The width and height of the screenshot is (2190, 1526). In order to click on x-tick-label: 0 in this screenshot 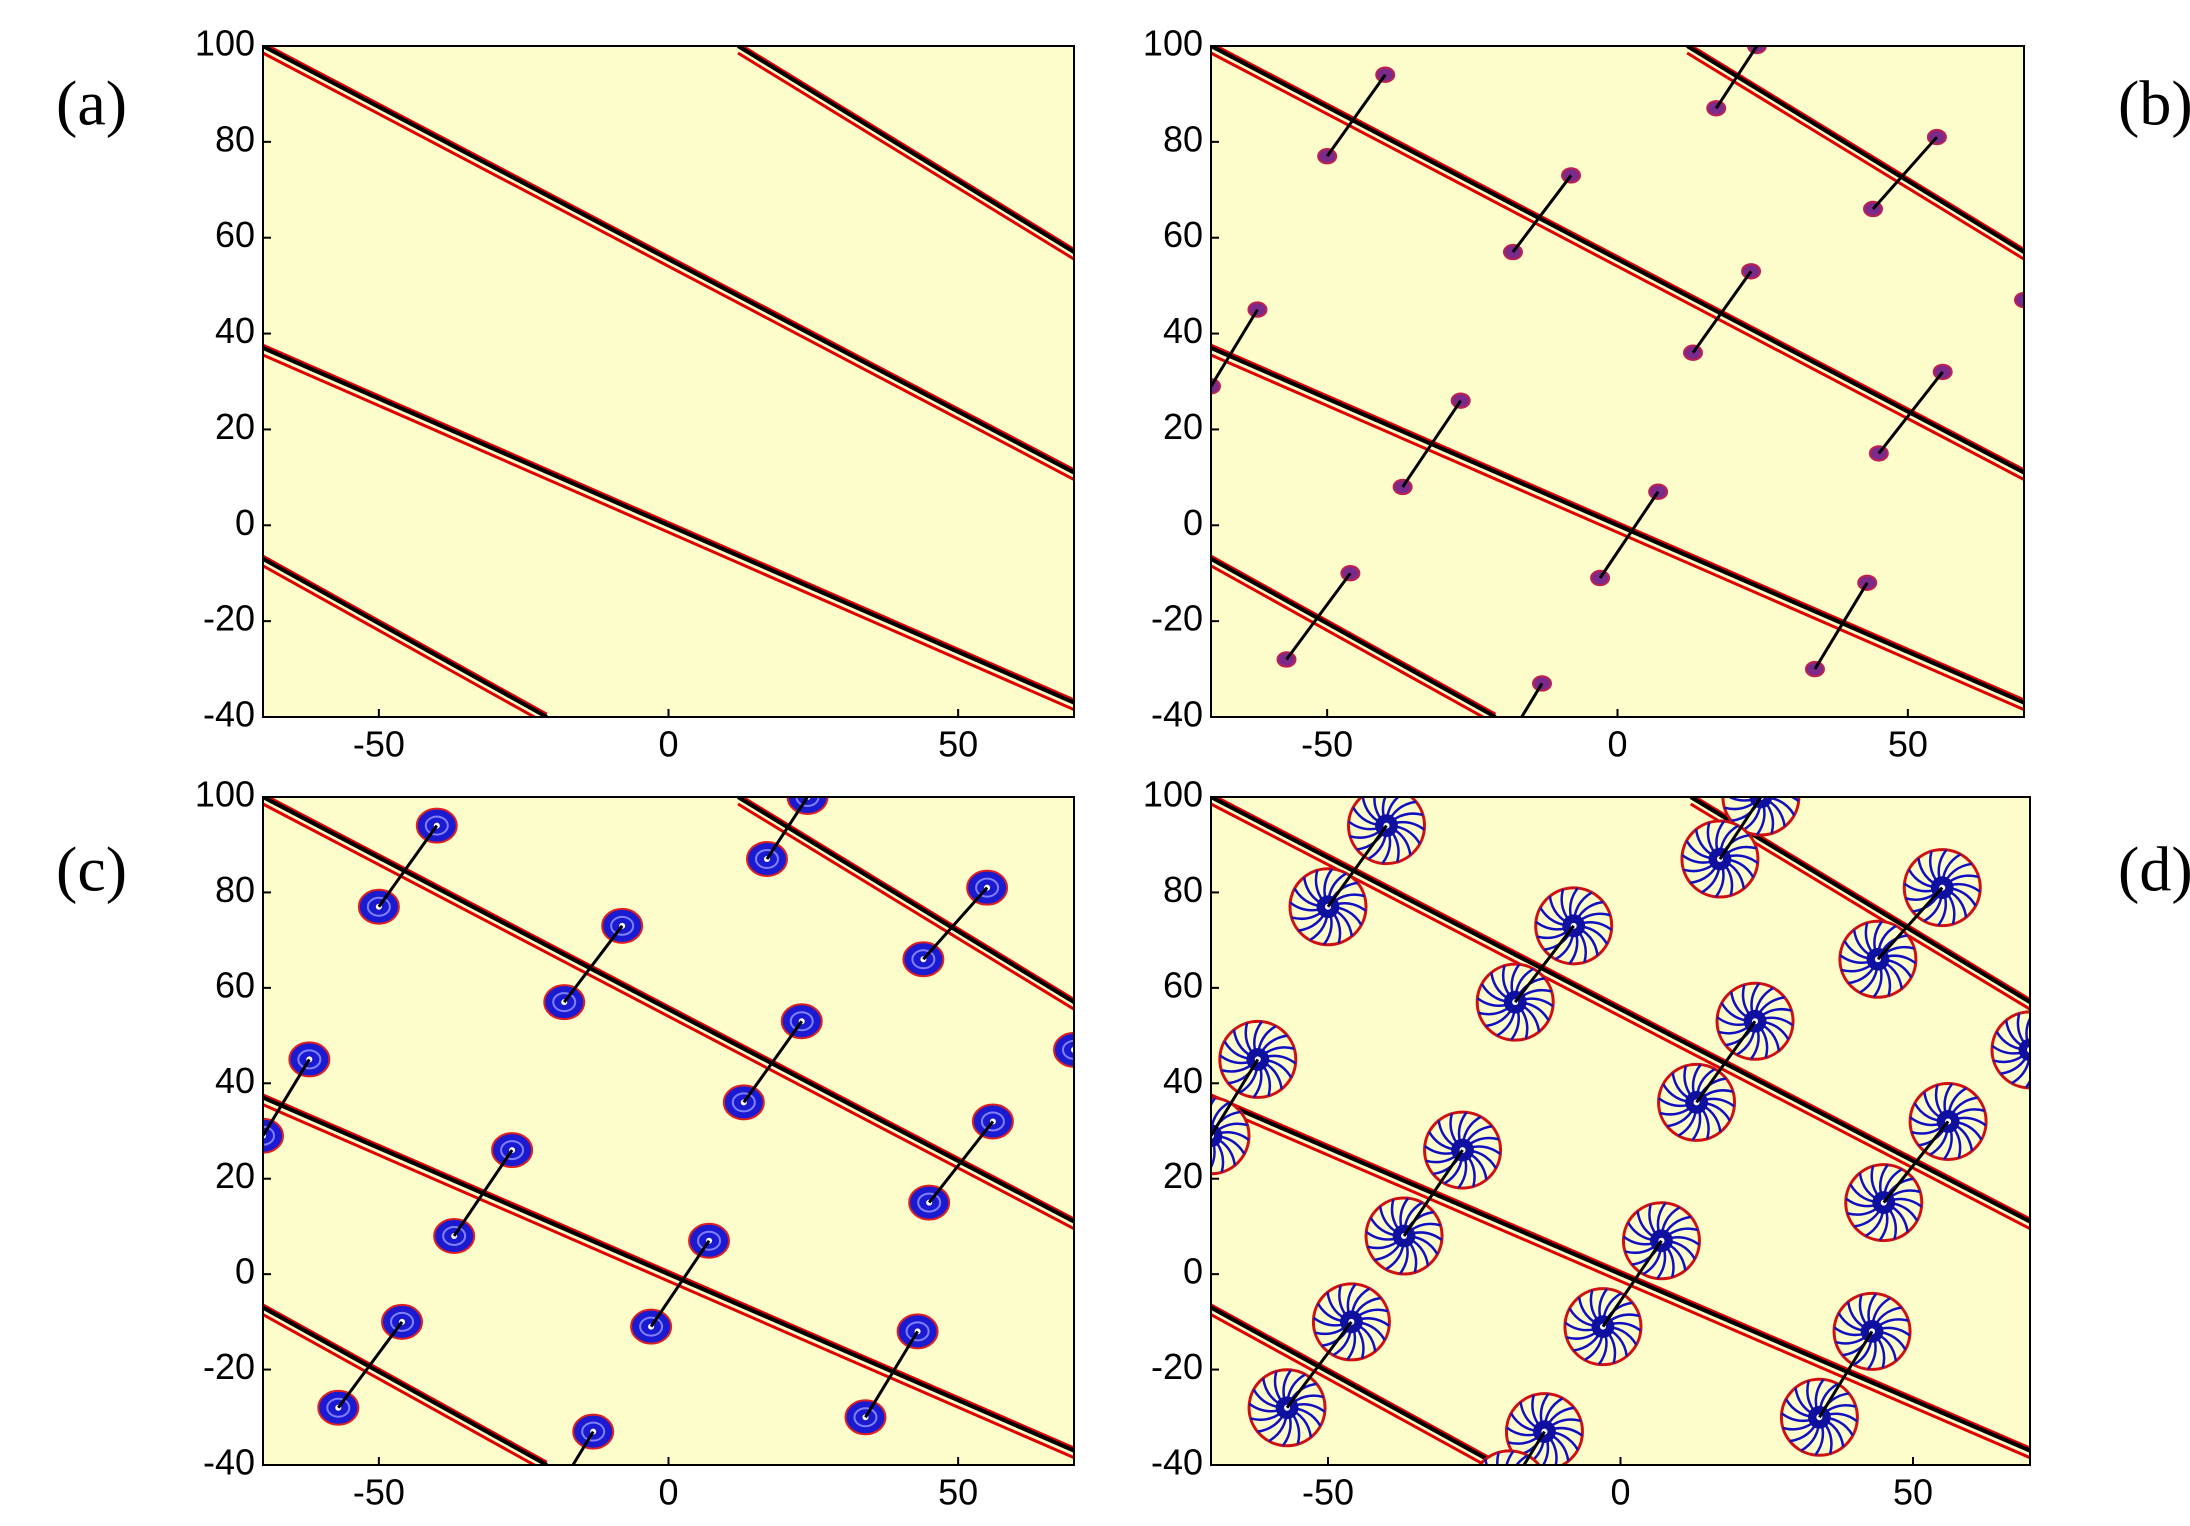, I will do `click(668, 744)`.